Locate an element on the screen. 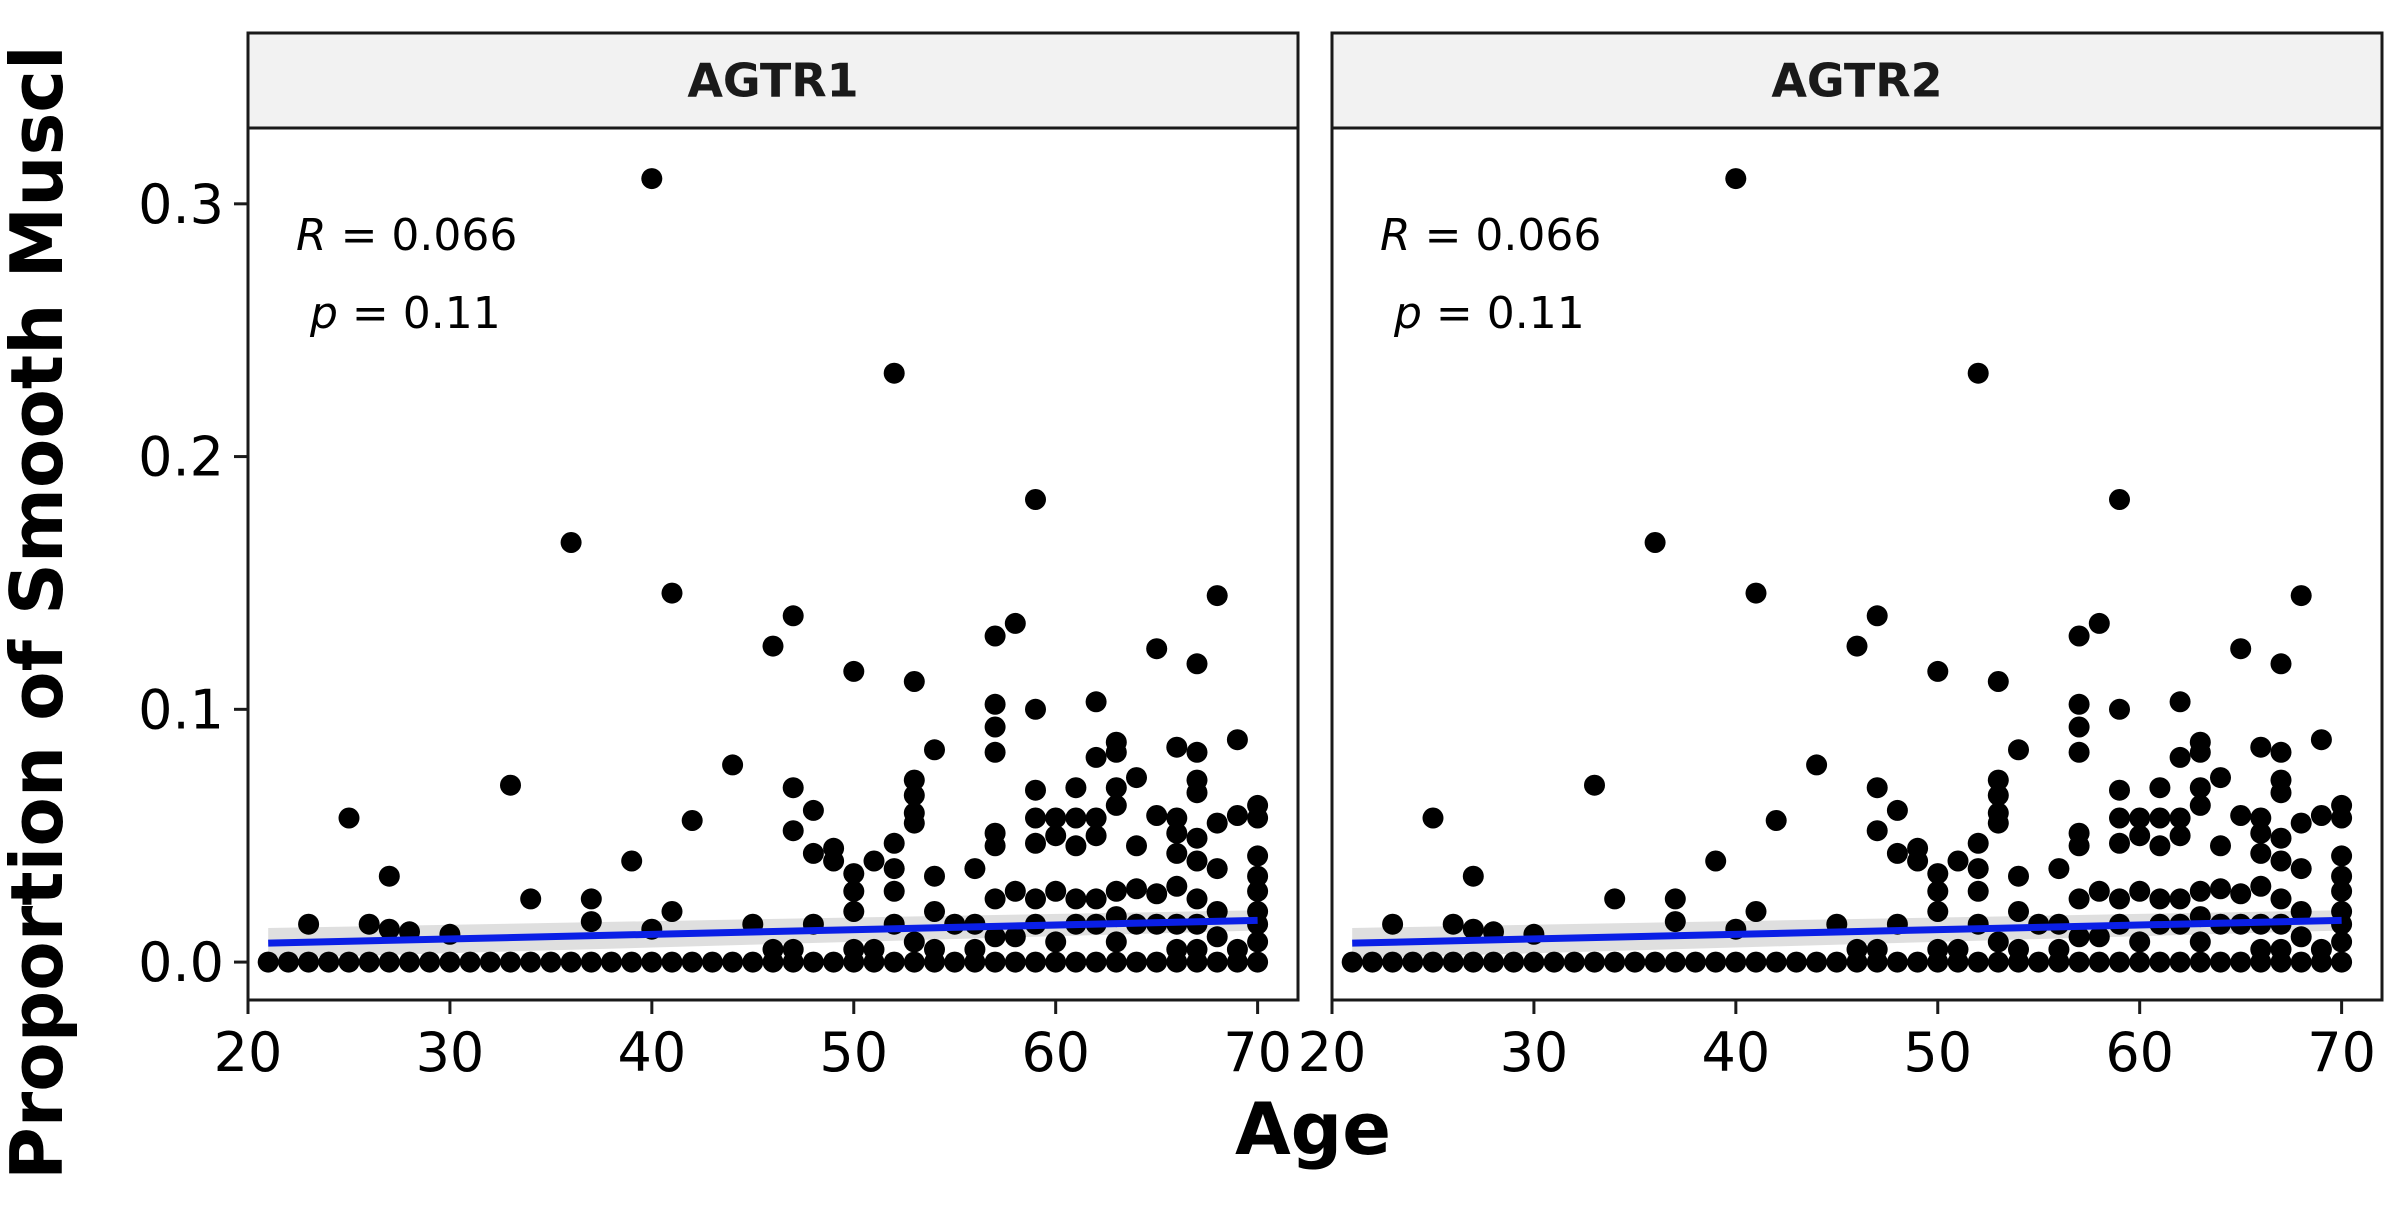  p-symbol: p is located at coordinates (323, 313).